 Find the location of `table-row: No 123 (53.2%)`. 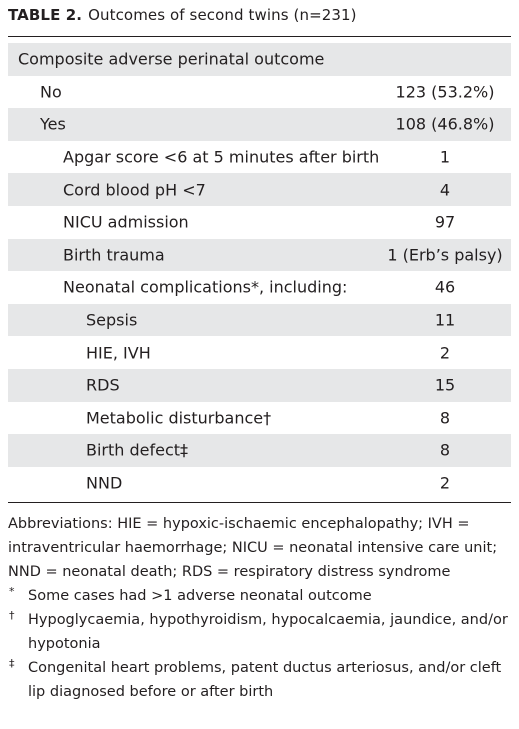

table-row: No 123 (53.2%) is located at coordinates (259, 92).